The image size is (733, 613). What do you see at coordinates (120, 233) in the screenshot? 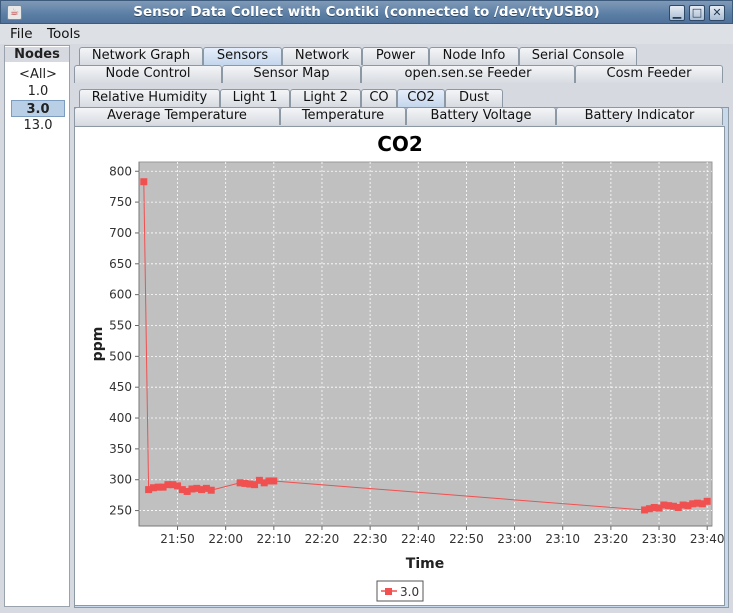
I see `y-tick-label: 700` at bounding box center [120, 233].